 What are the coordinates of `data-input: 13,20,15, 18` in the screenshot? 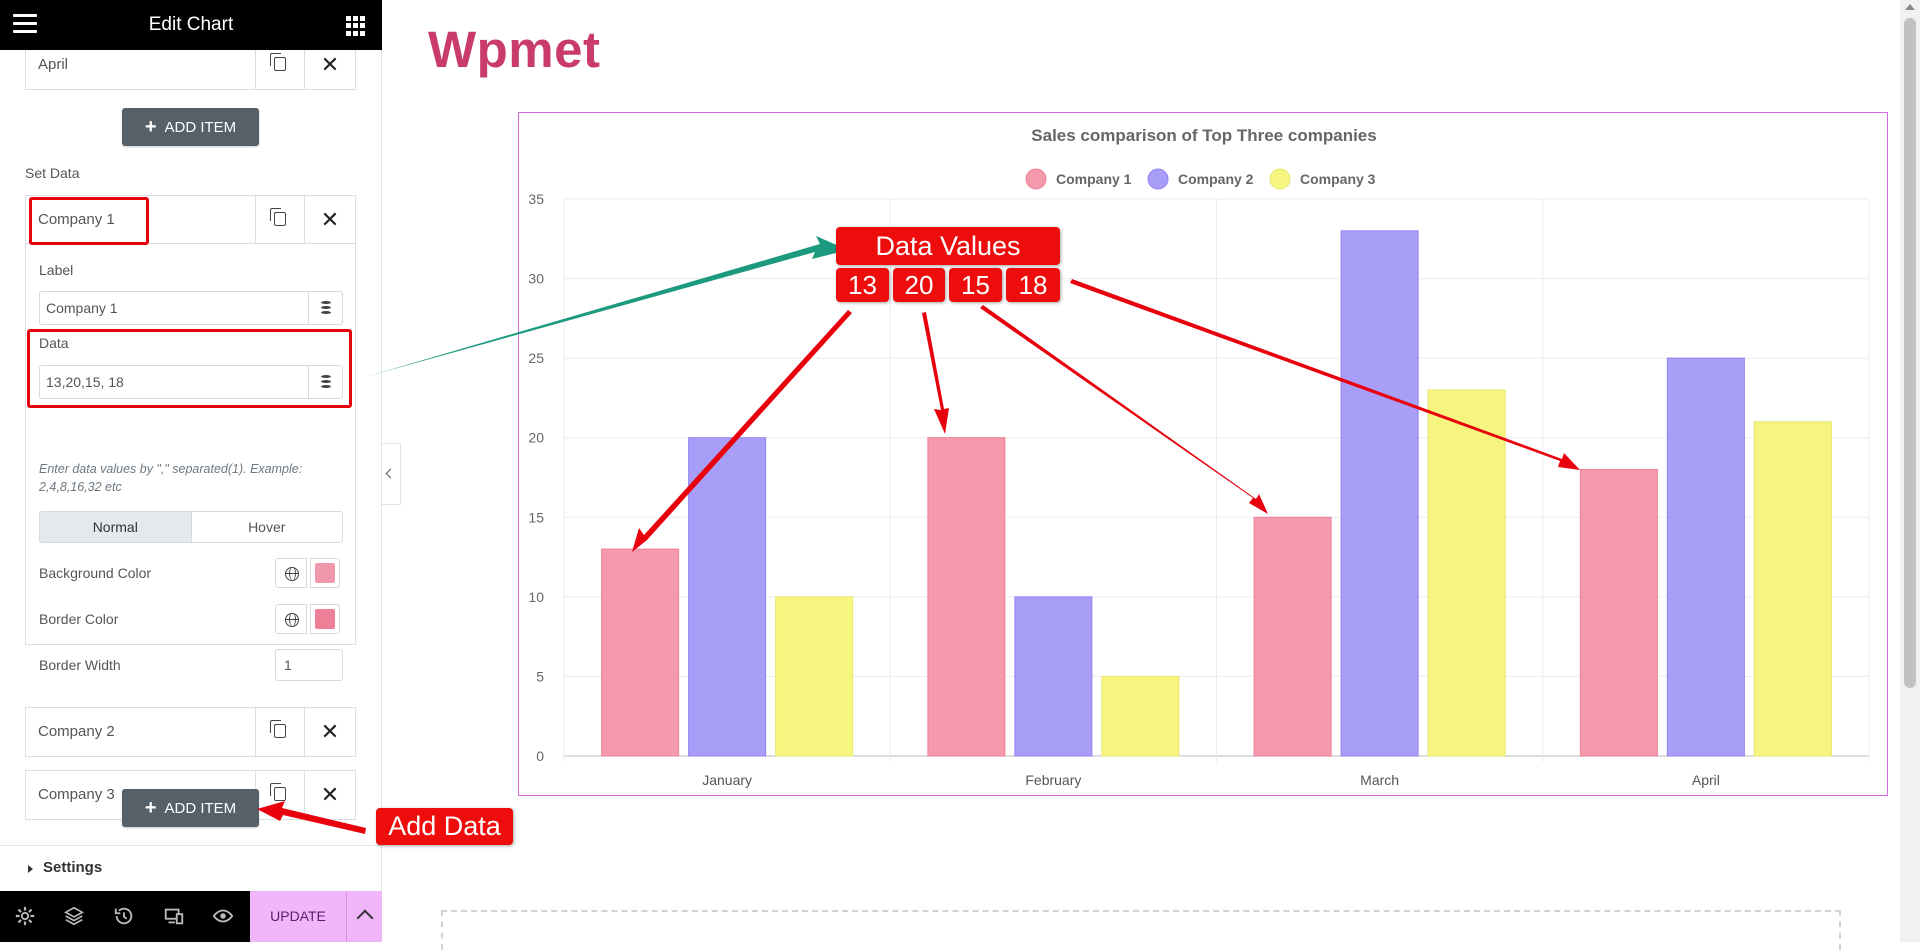 It's located at (191, 382).